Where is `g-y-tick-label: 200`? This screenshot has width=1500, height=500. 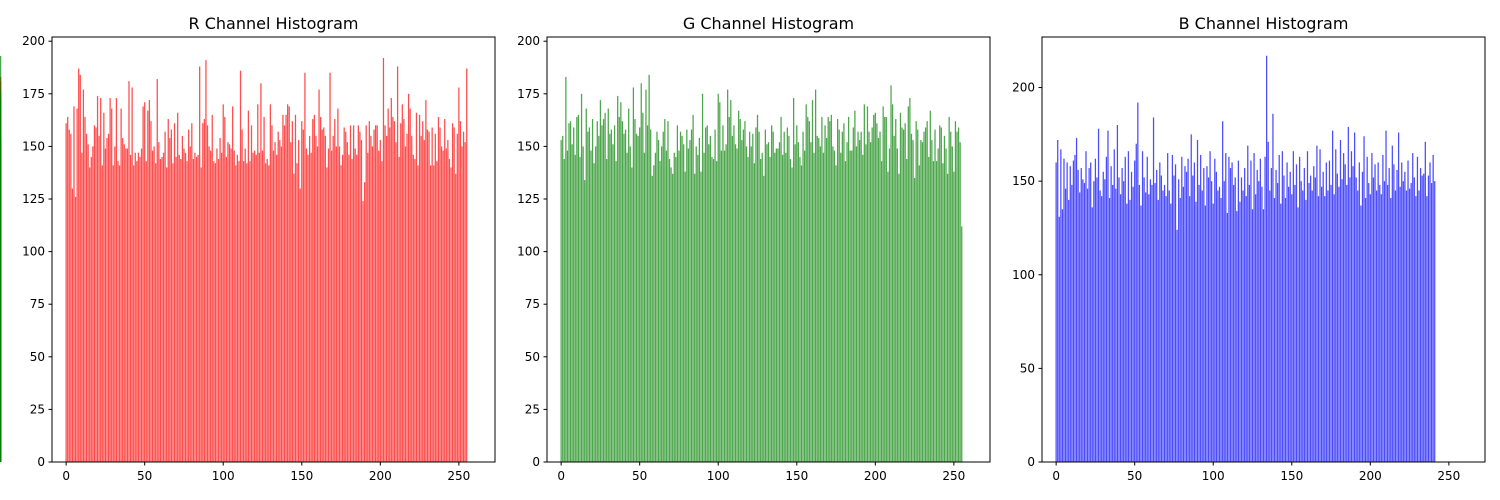
g-y-tick-label: 200 is located at coordinates (528, 41).